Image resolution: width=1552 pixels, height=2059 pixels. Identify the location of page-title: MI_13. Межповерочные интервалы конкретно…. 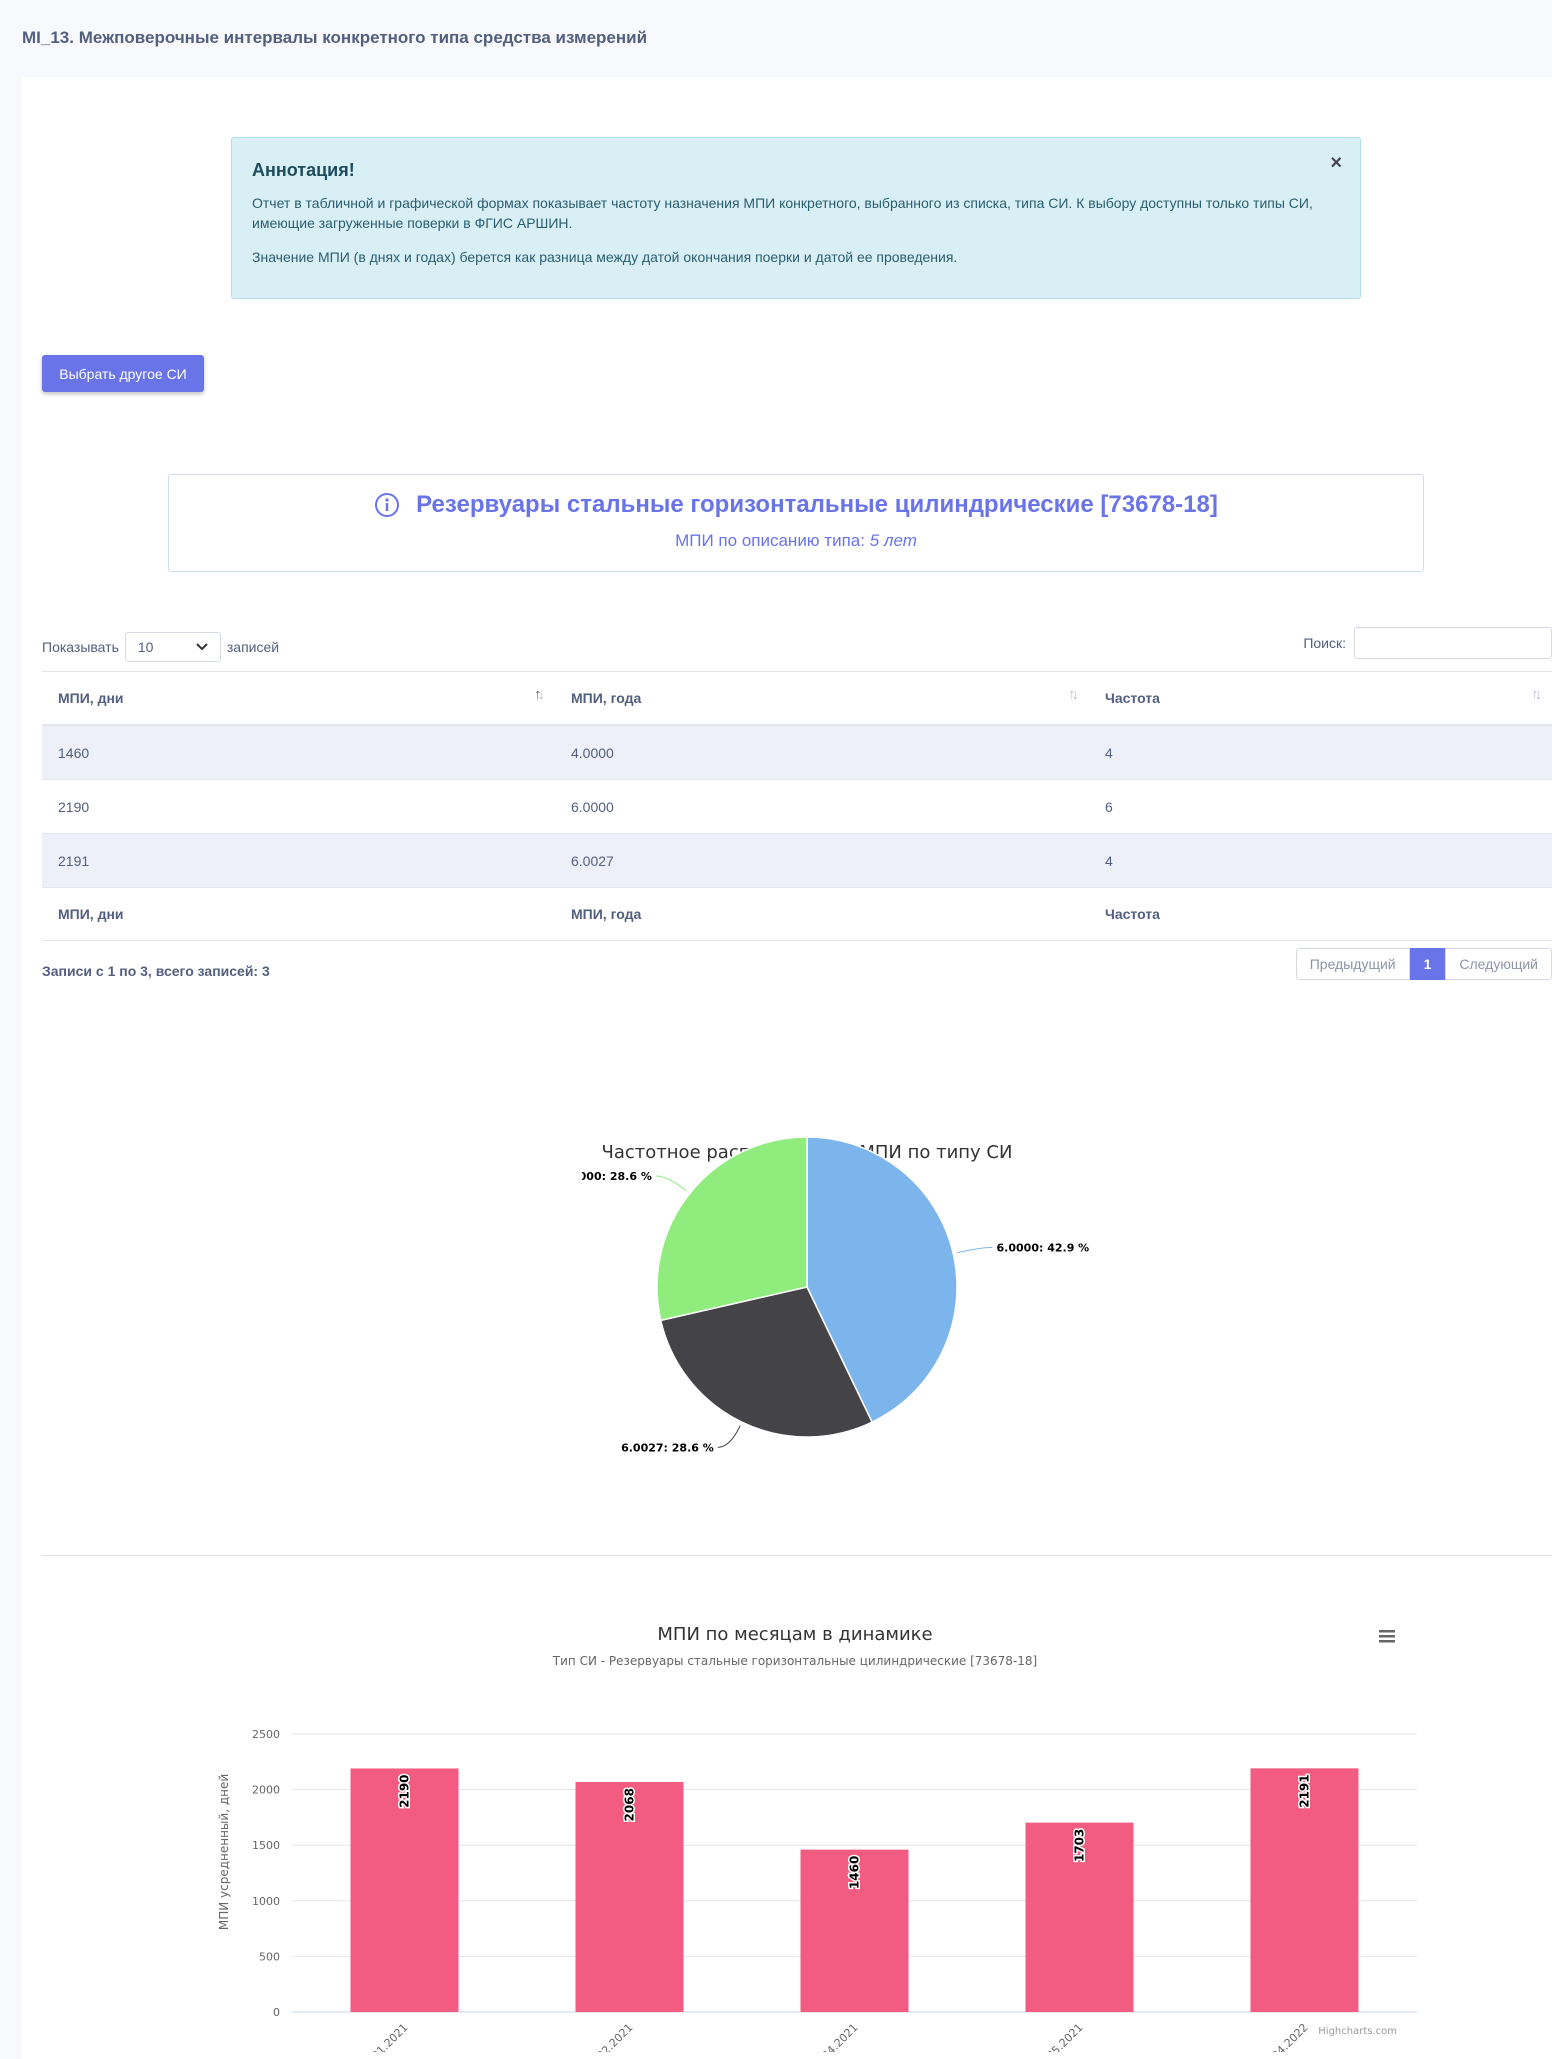
(335, 37).